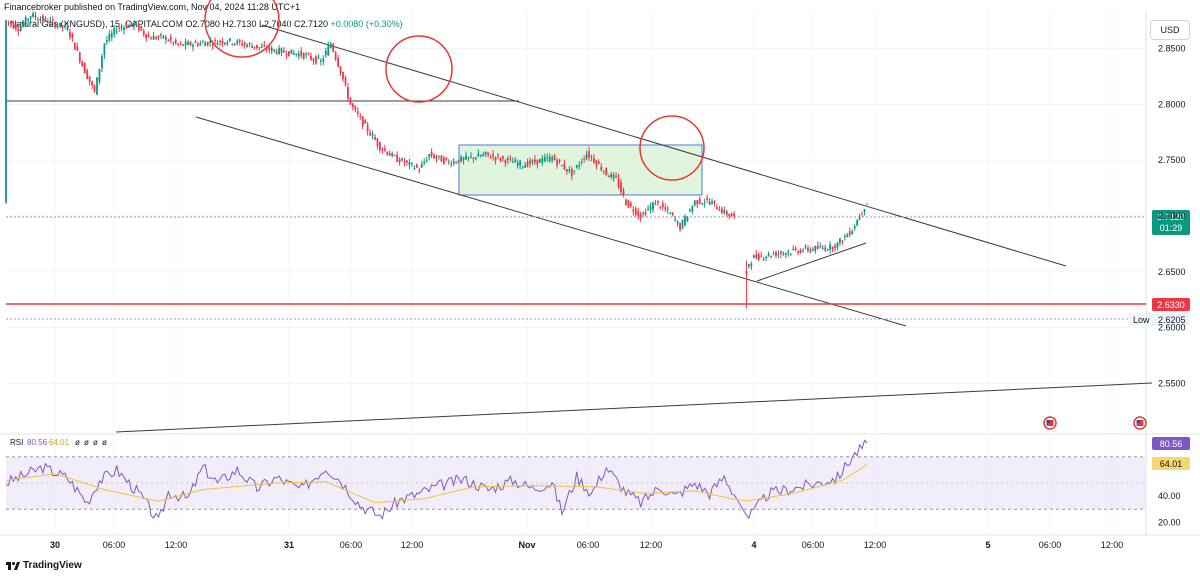 Image resolution: width=1200 pixels, height=578 pixels. Describe the element at coordinates (44, 565) in the screenshot. I see `footer: TradingView` at that location.